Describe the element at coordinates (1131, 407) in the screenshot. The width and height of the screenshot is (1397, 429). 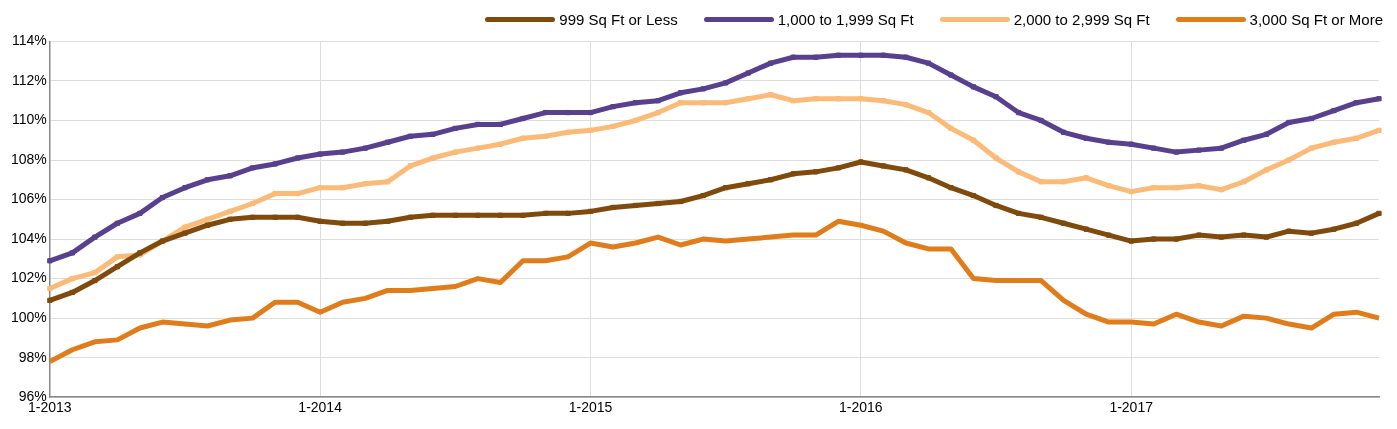
I see `x-tick-label: 1-2017` at that location.